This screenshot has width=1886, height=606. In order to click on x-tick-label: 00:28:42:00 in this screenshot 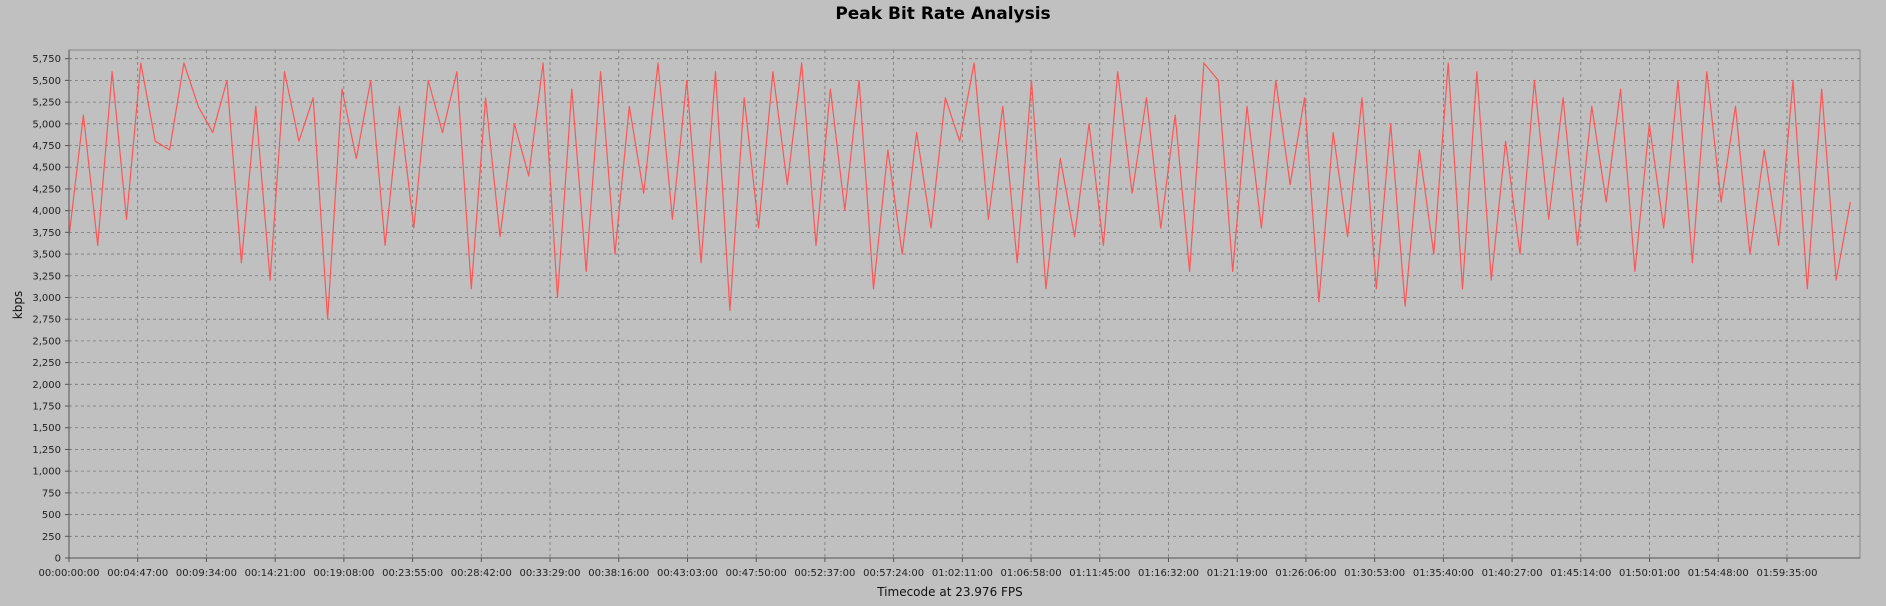, I will do `click(481, 573)`.